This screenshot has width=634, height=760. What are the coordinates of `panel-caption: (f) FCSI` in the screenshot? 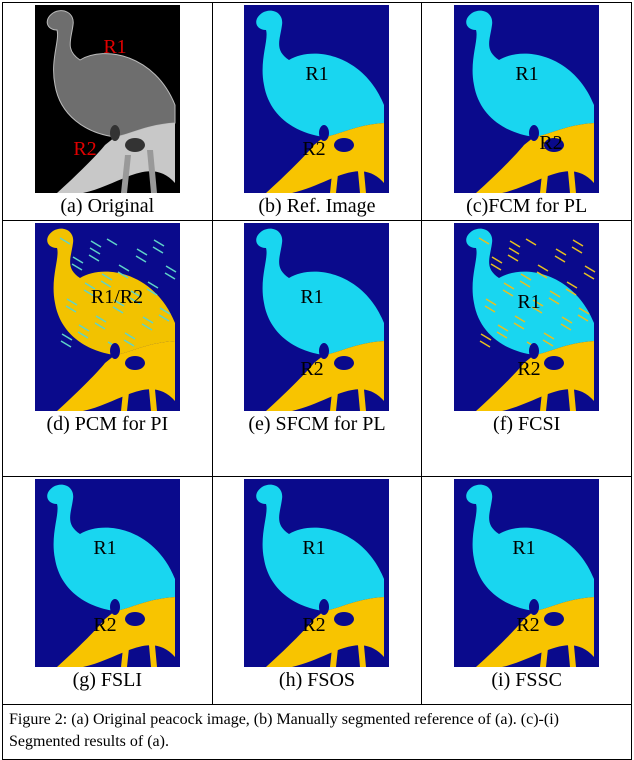 It's located at (527, 424).